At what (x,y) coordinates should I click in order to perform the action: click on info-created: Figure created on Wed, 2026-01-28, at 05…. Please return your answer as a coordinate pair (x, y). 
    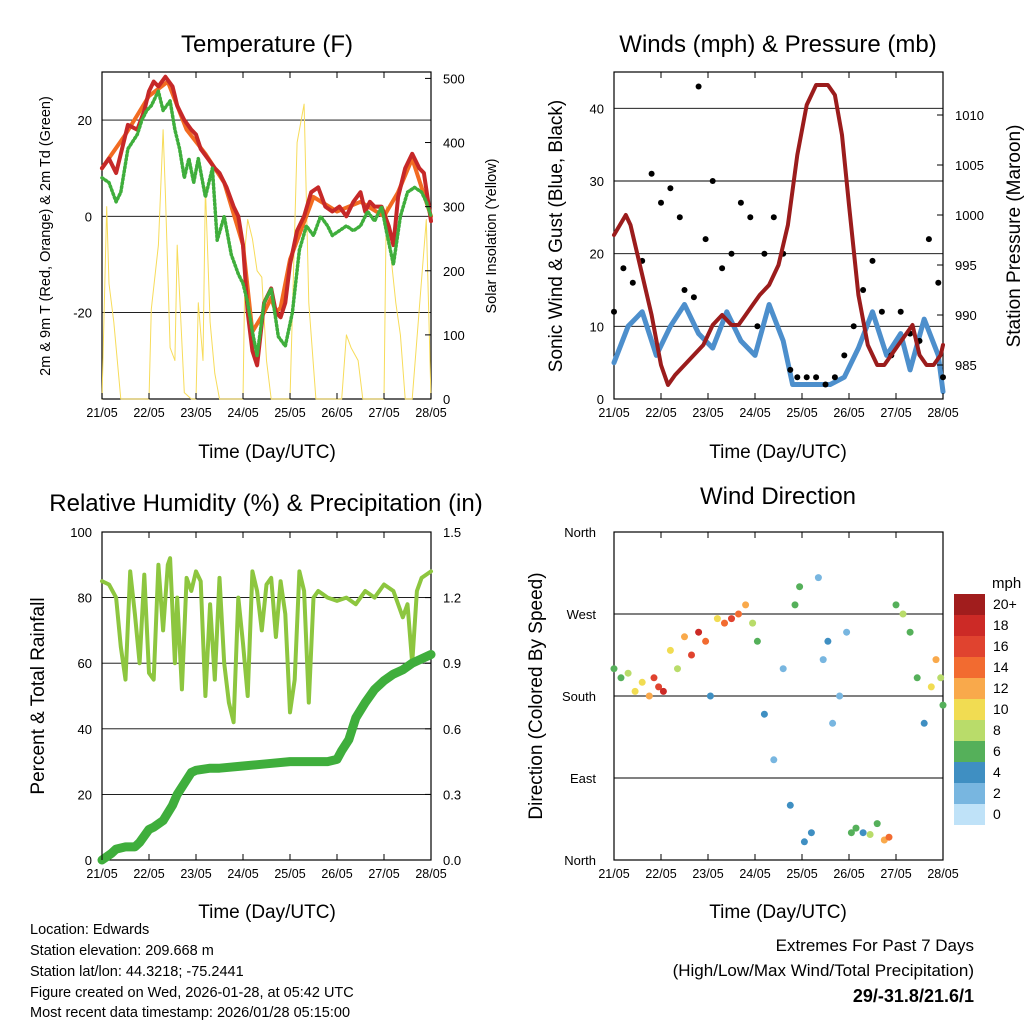
    Looking at the image, I should click on (192, 993).